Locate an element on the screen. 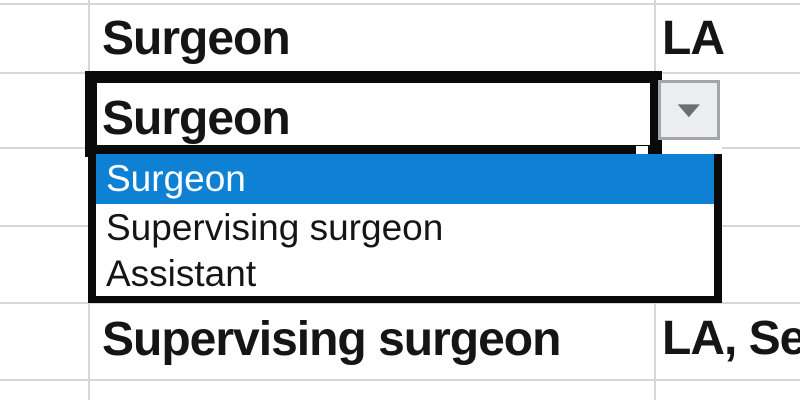 Image resolution: width=800 pixels, height=400 pixels. data-cell-role: Supervising surgeon is located at coordinates (331, 339).